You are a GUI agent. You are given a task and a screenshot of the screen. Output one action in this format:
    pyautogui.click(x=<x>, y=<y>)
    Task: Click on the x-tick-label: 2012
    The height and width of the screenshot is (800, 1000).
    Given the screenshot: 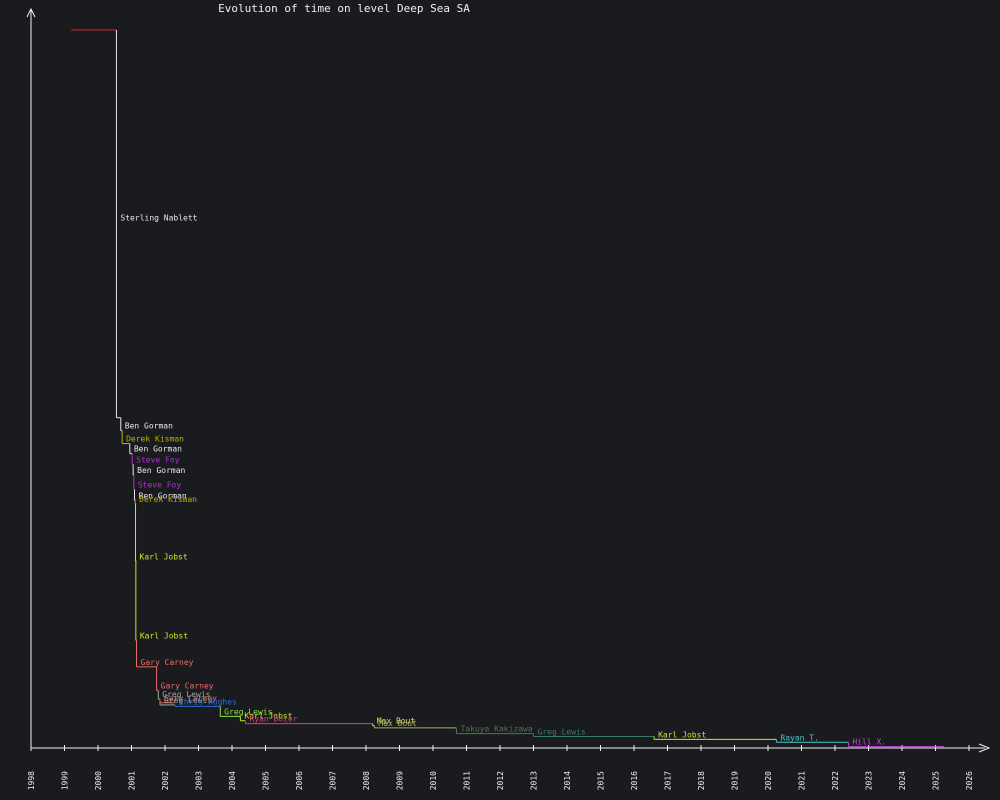 What is the action you would take?
    pyautogui.click(x=500, y=780)
    